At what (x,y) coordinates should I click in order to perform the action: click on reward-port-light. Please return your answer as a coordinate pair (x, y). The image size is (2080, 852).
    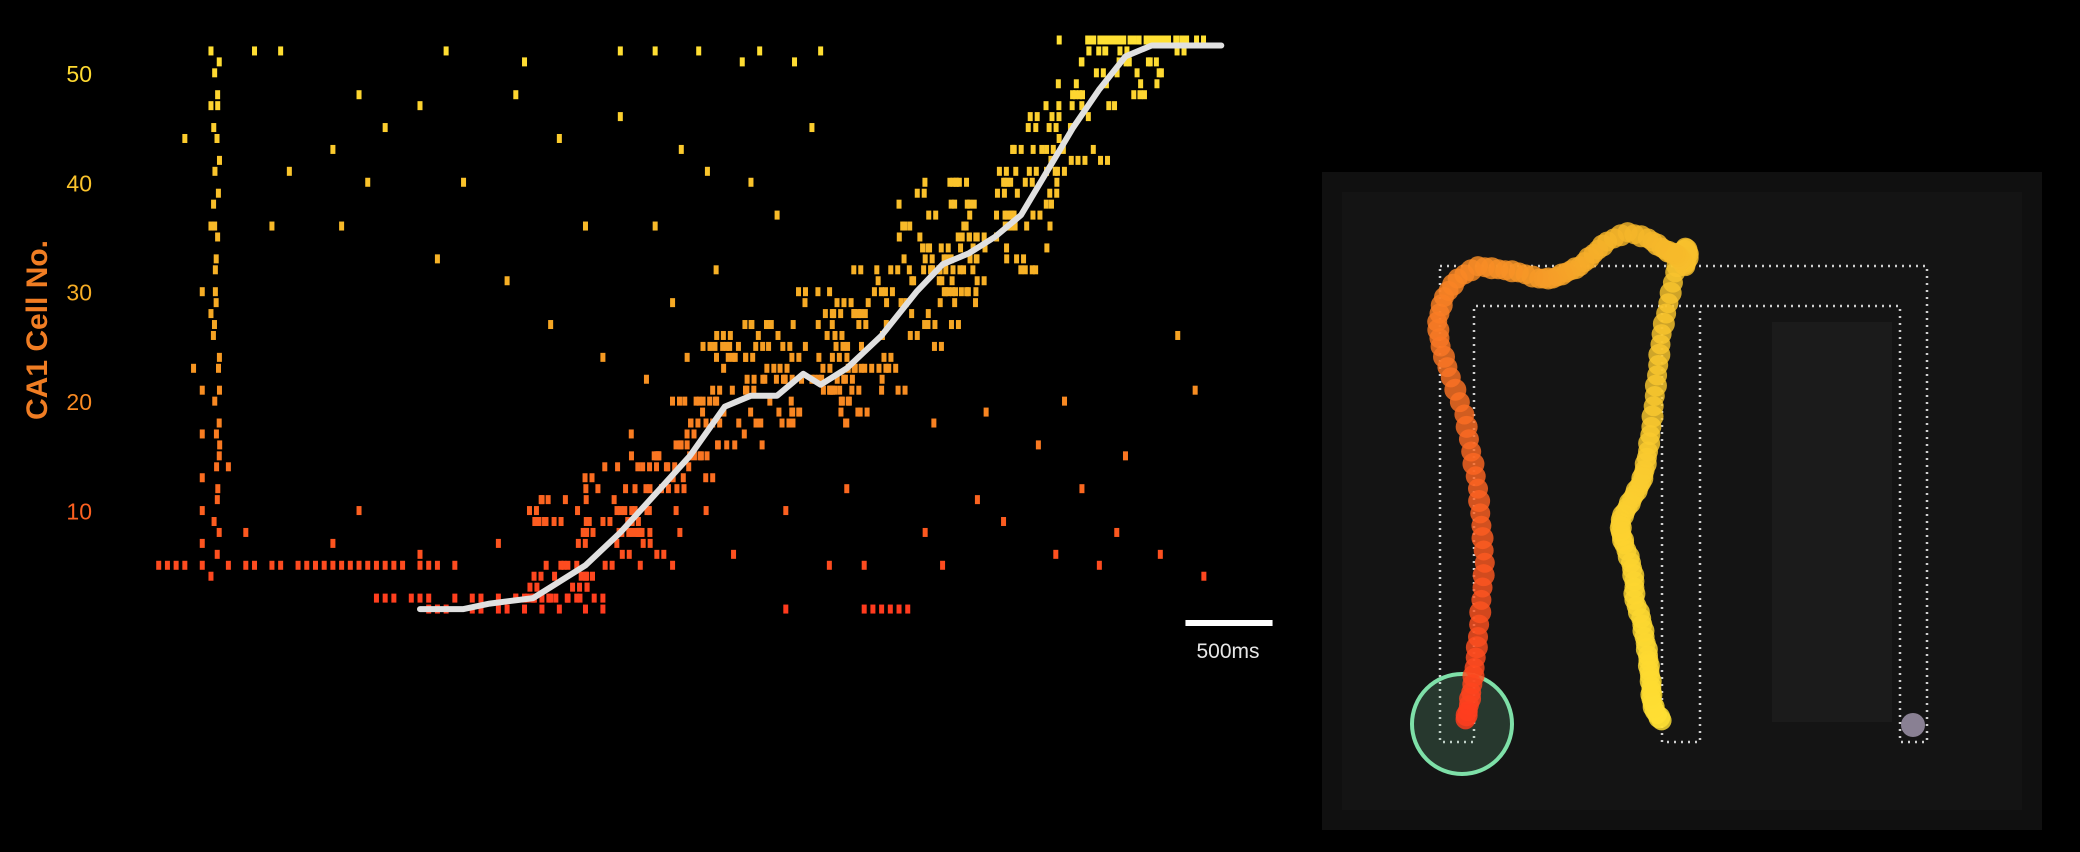
    Looking at the image, I should click on (1913, 725).